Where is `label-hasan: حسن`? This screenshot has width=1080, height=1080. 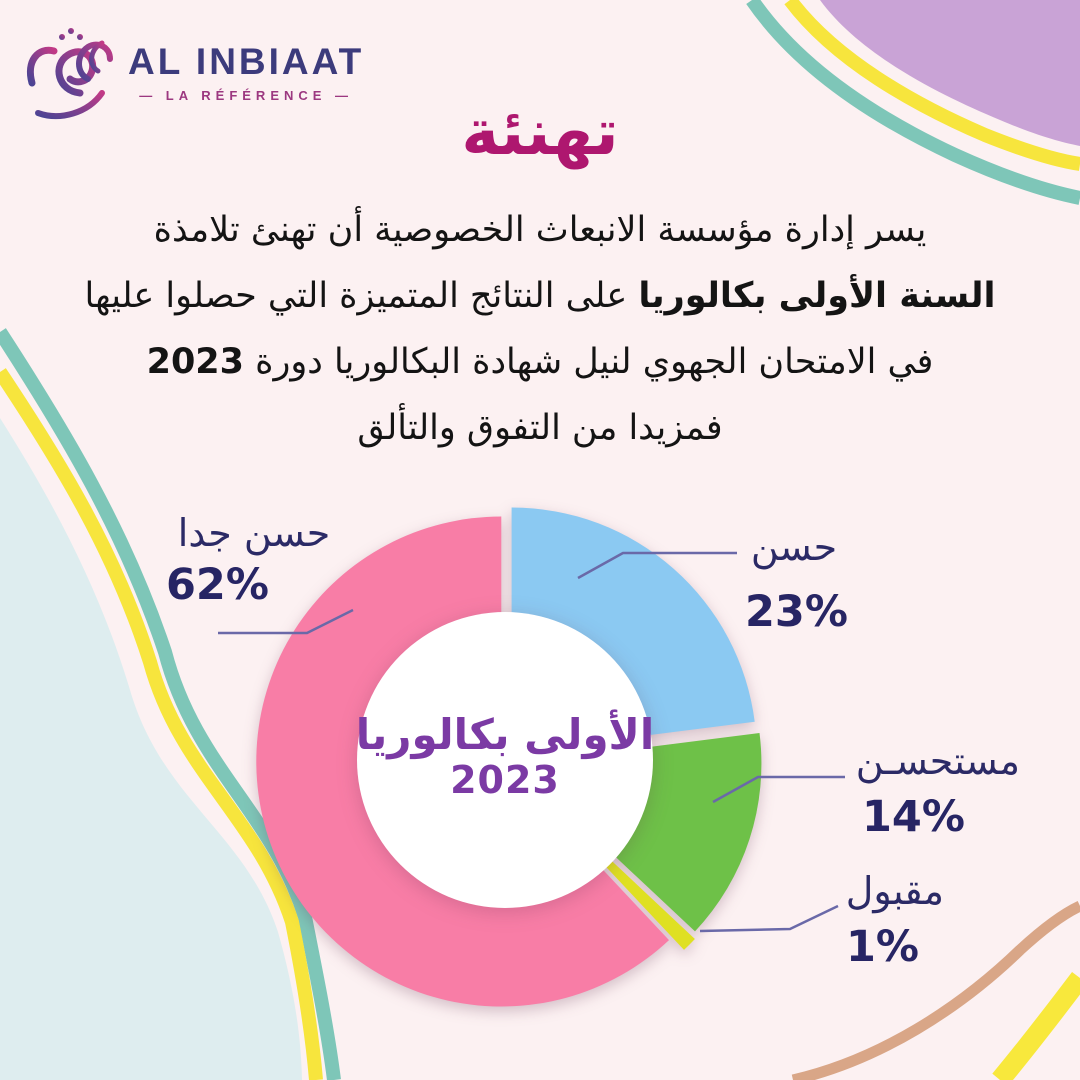 label-hasan: حسن is located at coordinates (794, 547).